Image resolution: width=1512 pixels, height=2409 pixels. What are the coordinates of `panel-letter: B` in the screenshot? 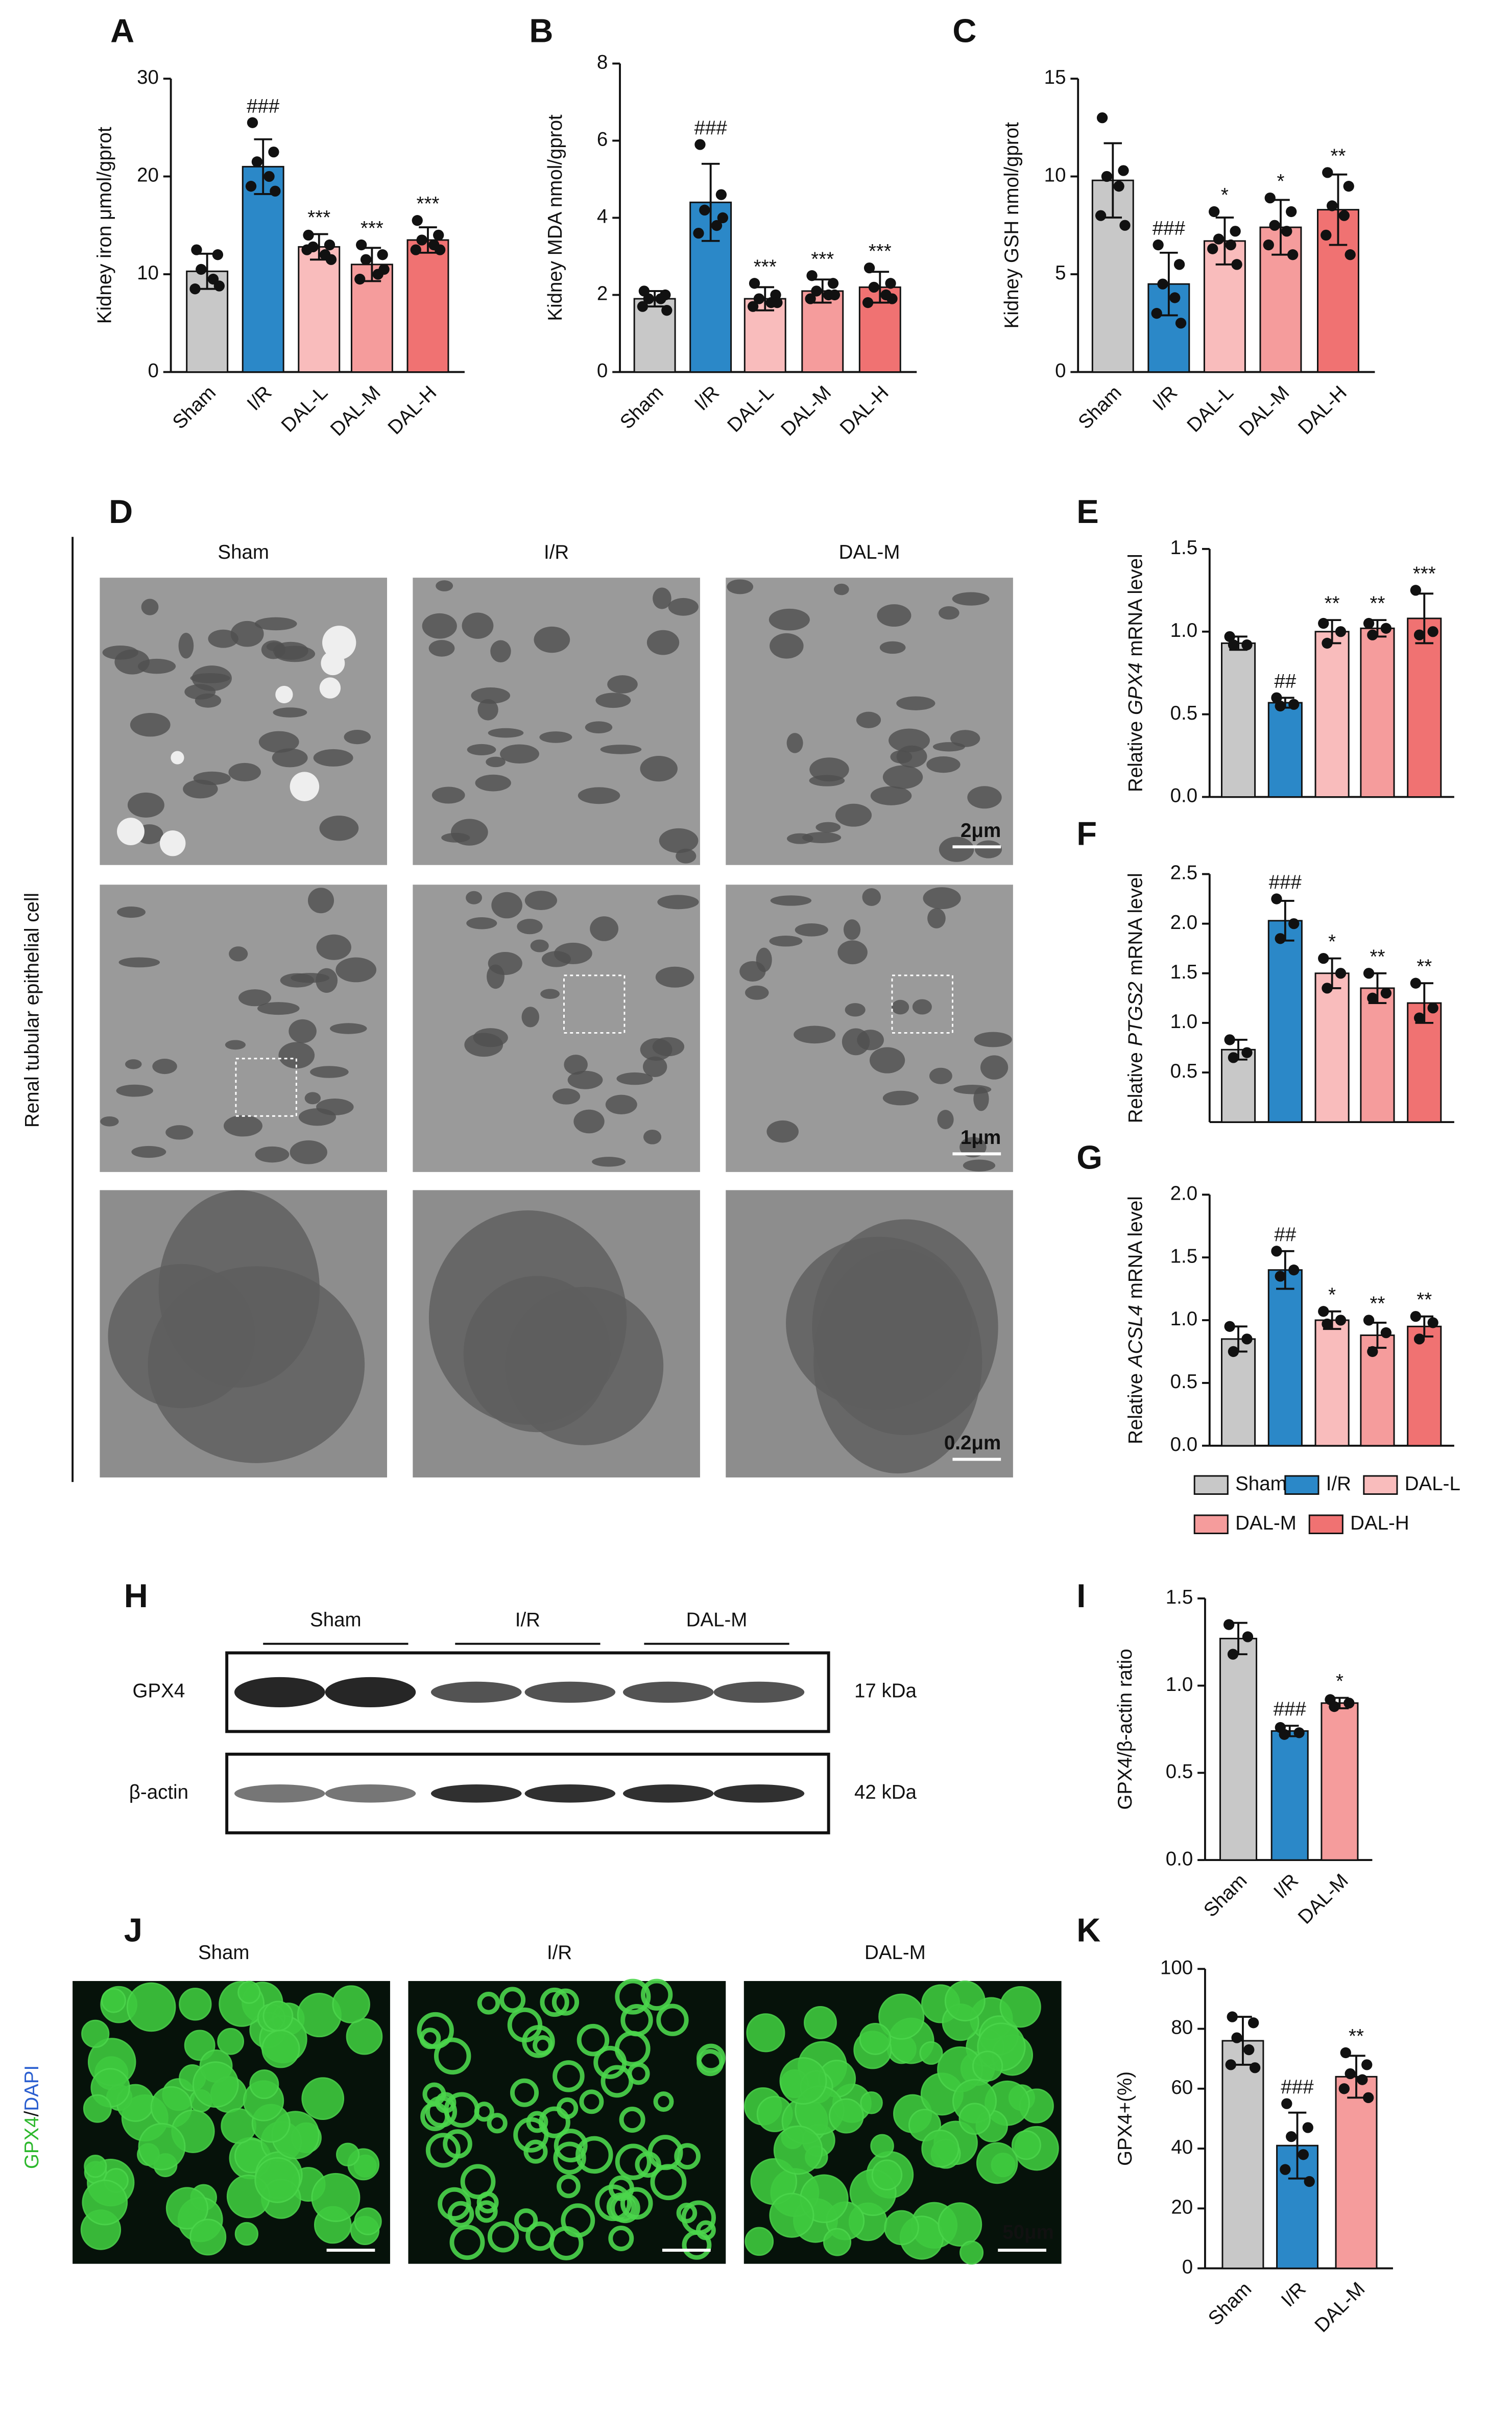 It's located at (541, 30).